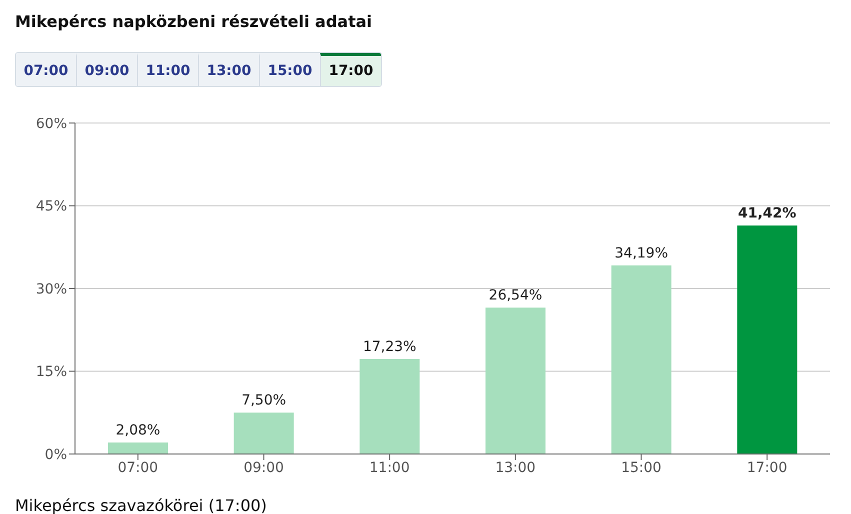 This screenshot has height=514, width=851. Describe the element at coordinates (141, 505) in the screenshot. I see `text: Mikepércs szavazókörei (17:00)` at that location.